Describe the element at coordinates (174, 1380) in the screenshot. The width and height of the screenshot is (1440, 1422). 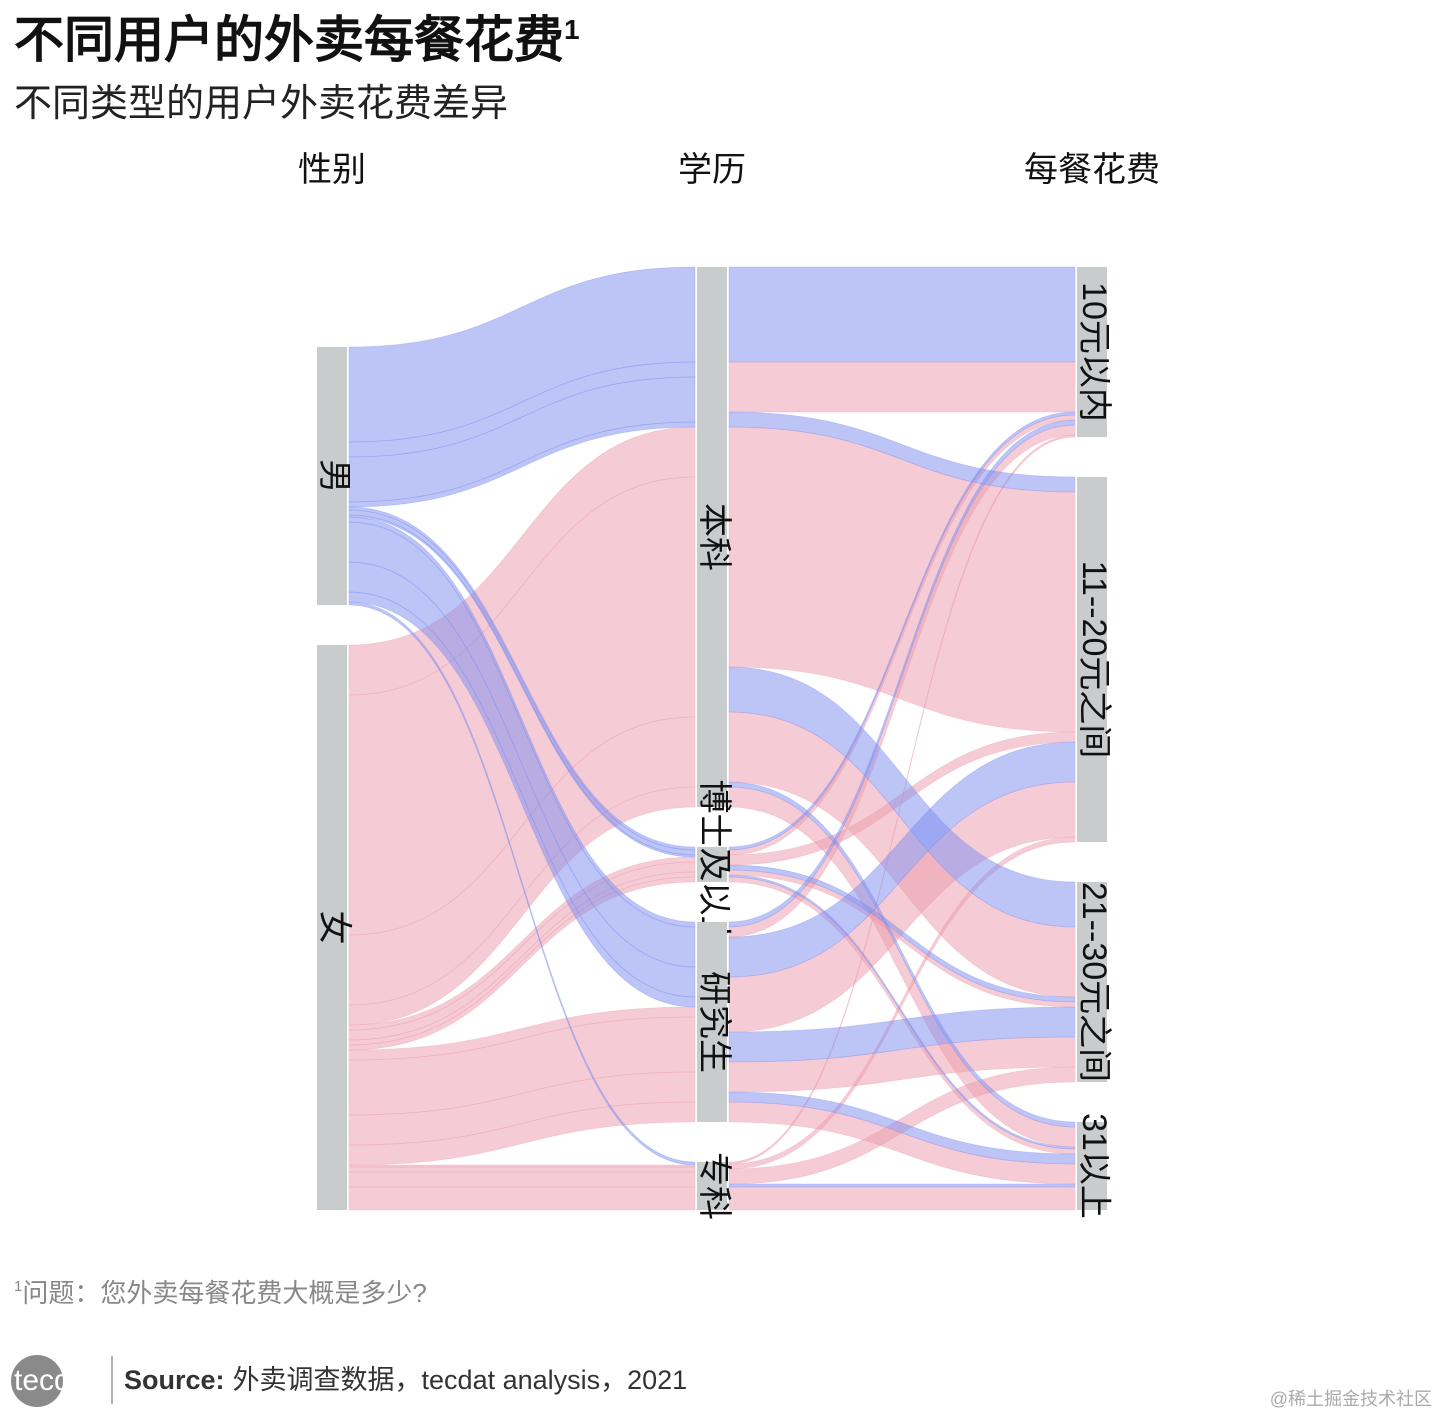
I see `source-label: Source:` at that location.